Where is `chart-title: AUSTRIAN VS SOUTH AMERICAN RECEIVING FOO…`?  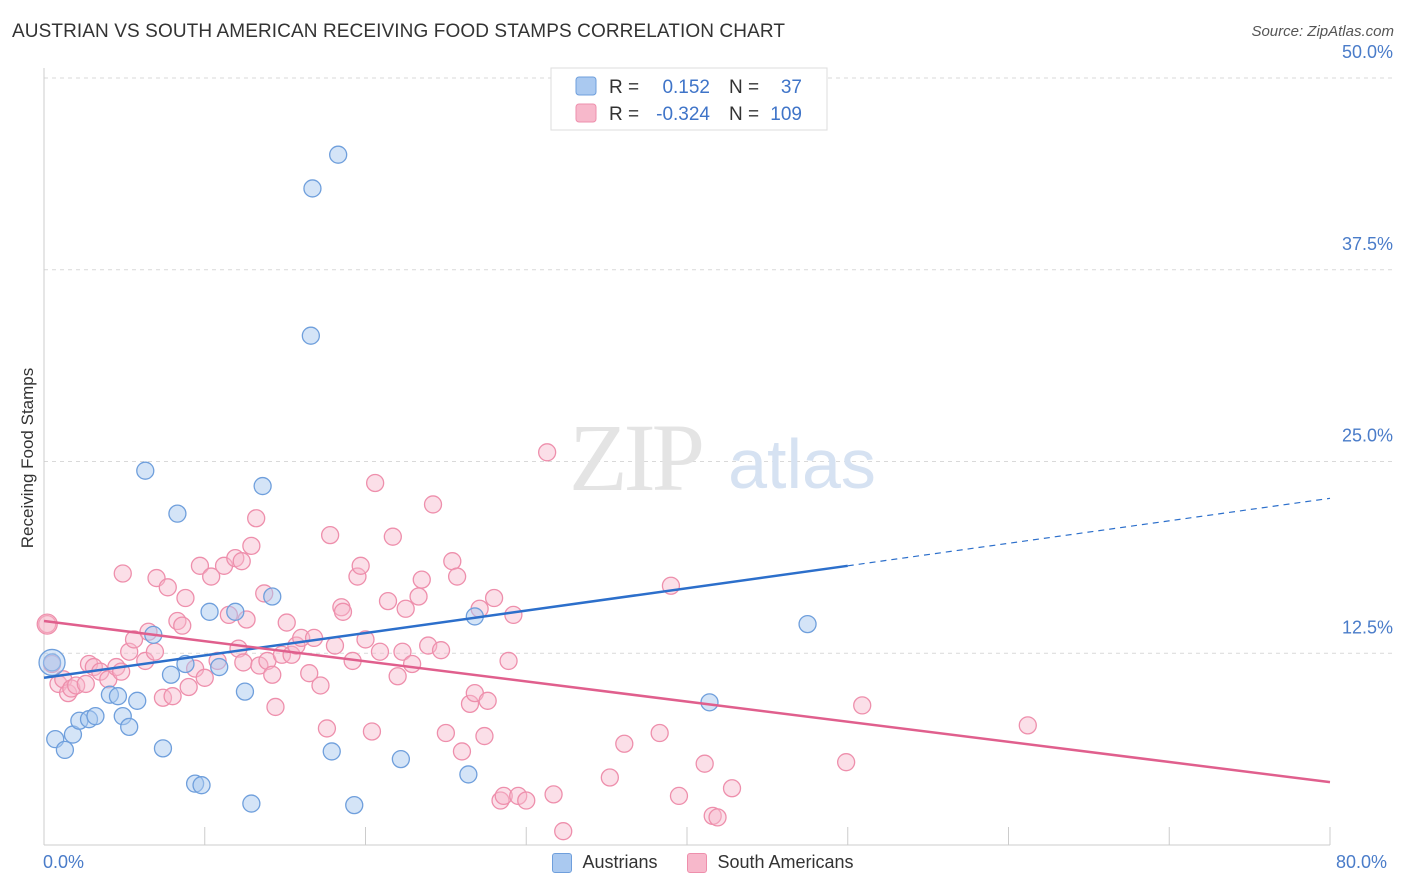
chart-title: AUSTRIAN VS SOUTH AMERICAN RECEIVING FOO… is located at coordinates (399, 31).